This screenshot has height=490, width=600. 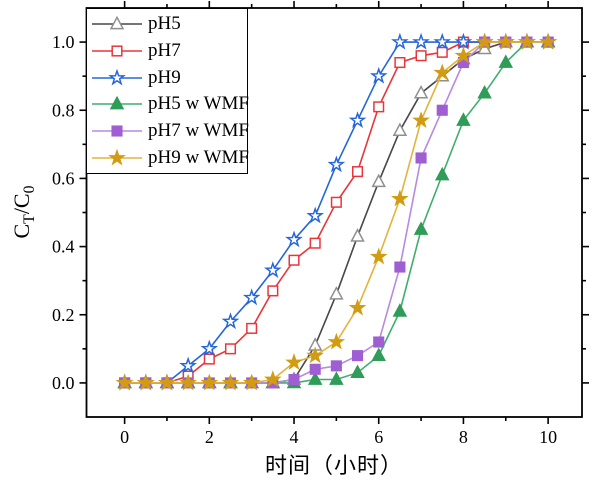 I want to click on y-axis-title: CT/C0, so click(x=23, y=212).